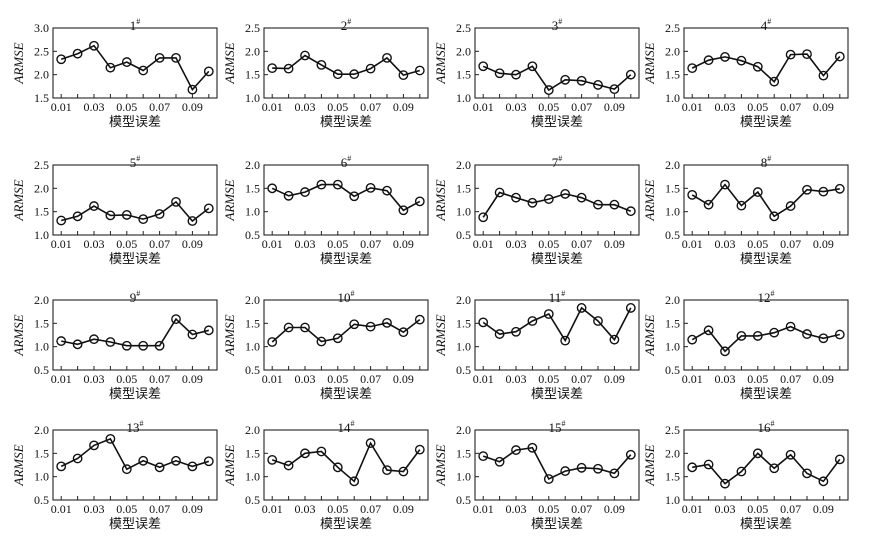  What do you see at coordinates (346, 25) in the screenshot?
I see `panel-title: 2#` at bounding box center [346, 25].